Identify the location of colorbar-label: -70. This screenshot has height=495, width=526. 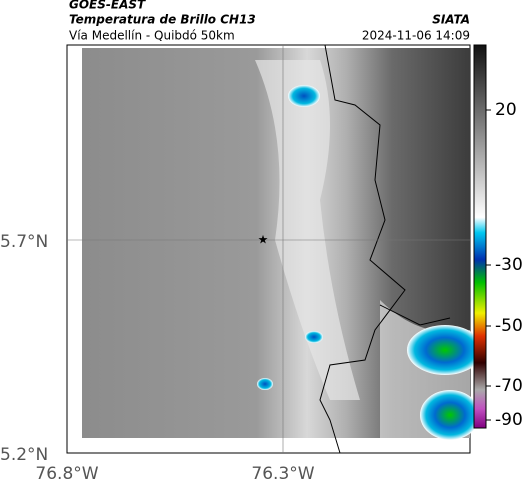
(509, 386).